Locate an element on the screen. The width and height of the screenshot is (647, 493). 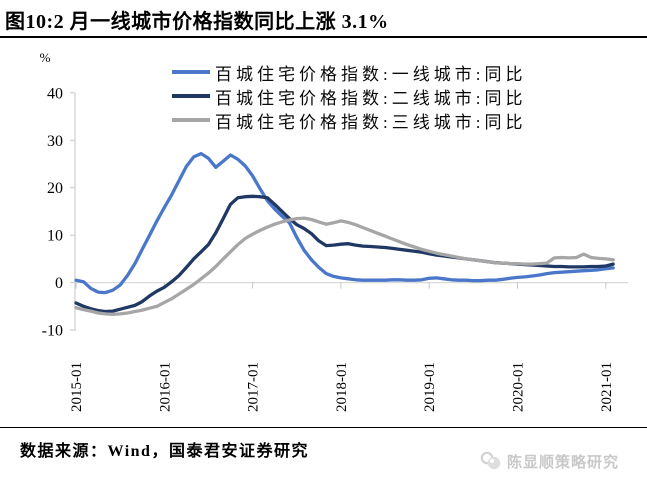
x-tick-label: 2017-01 is located at coordinates (254, 387).